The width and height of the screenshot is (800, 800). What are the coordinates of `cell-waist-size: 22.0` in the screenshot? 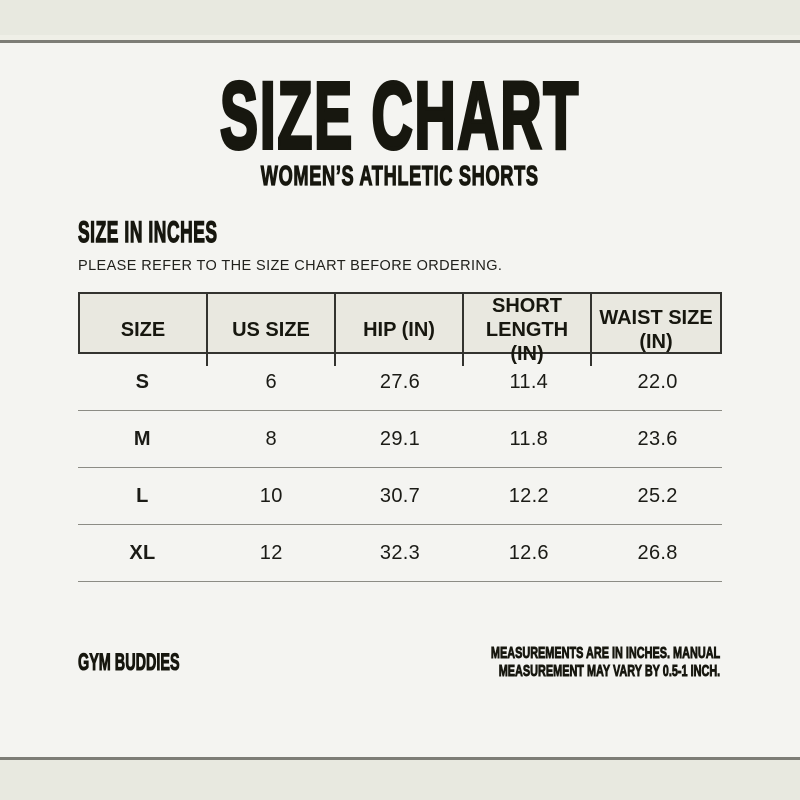 It's located at (657, 381).